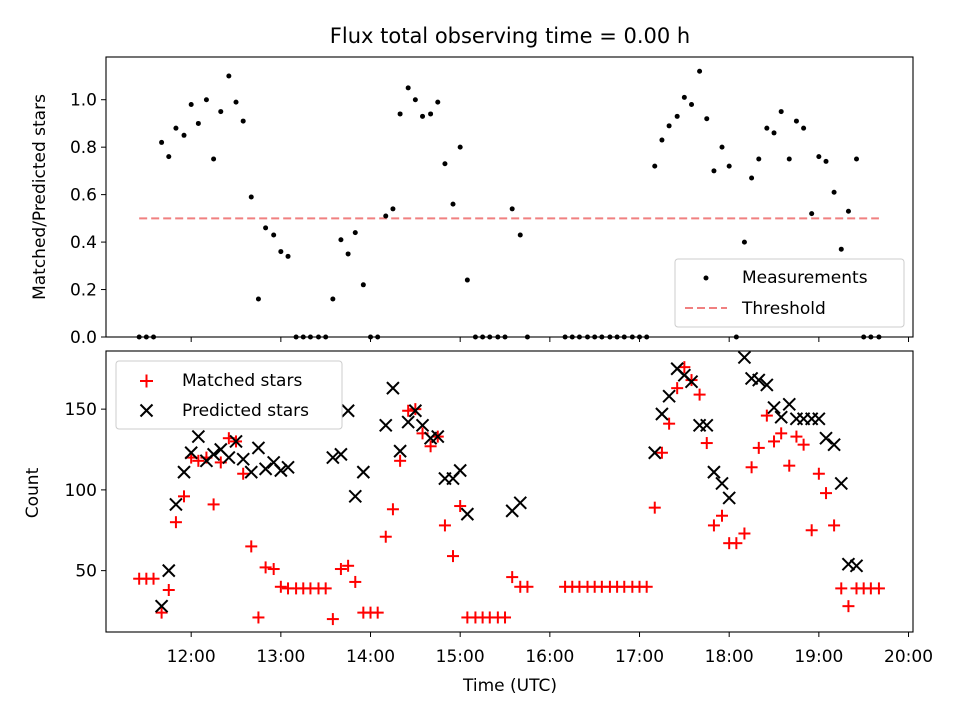  I want to click on top-legend-box, so click(789, 293).